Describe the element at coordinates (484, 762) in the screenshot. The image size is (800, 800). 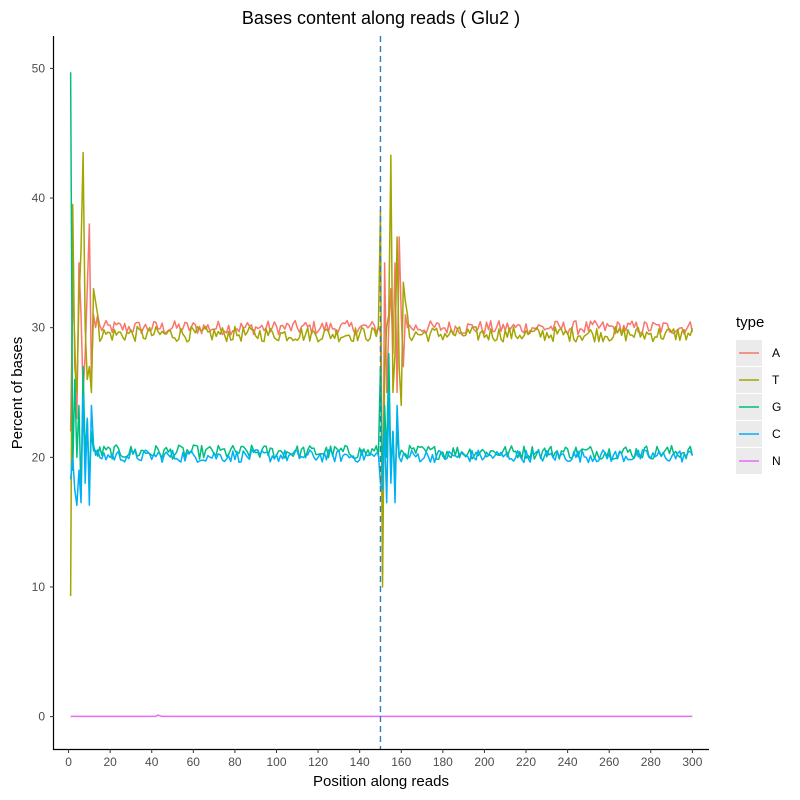
I see `x-tick-label: 200` at that location.